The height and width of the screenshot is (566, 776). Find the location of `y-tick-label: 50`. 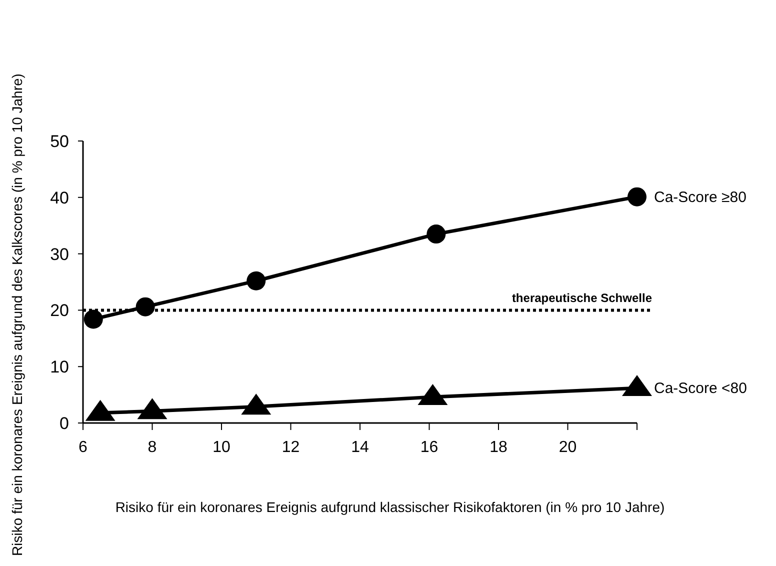

y-tick-label: 50 is located at coordinates (59, 141).